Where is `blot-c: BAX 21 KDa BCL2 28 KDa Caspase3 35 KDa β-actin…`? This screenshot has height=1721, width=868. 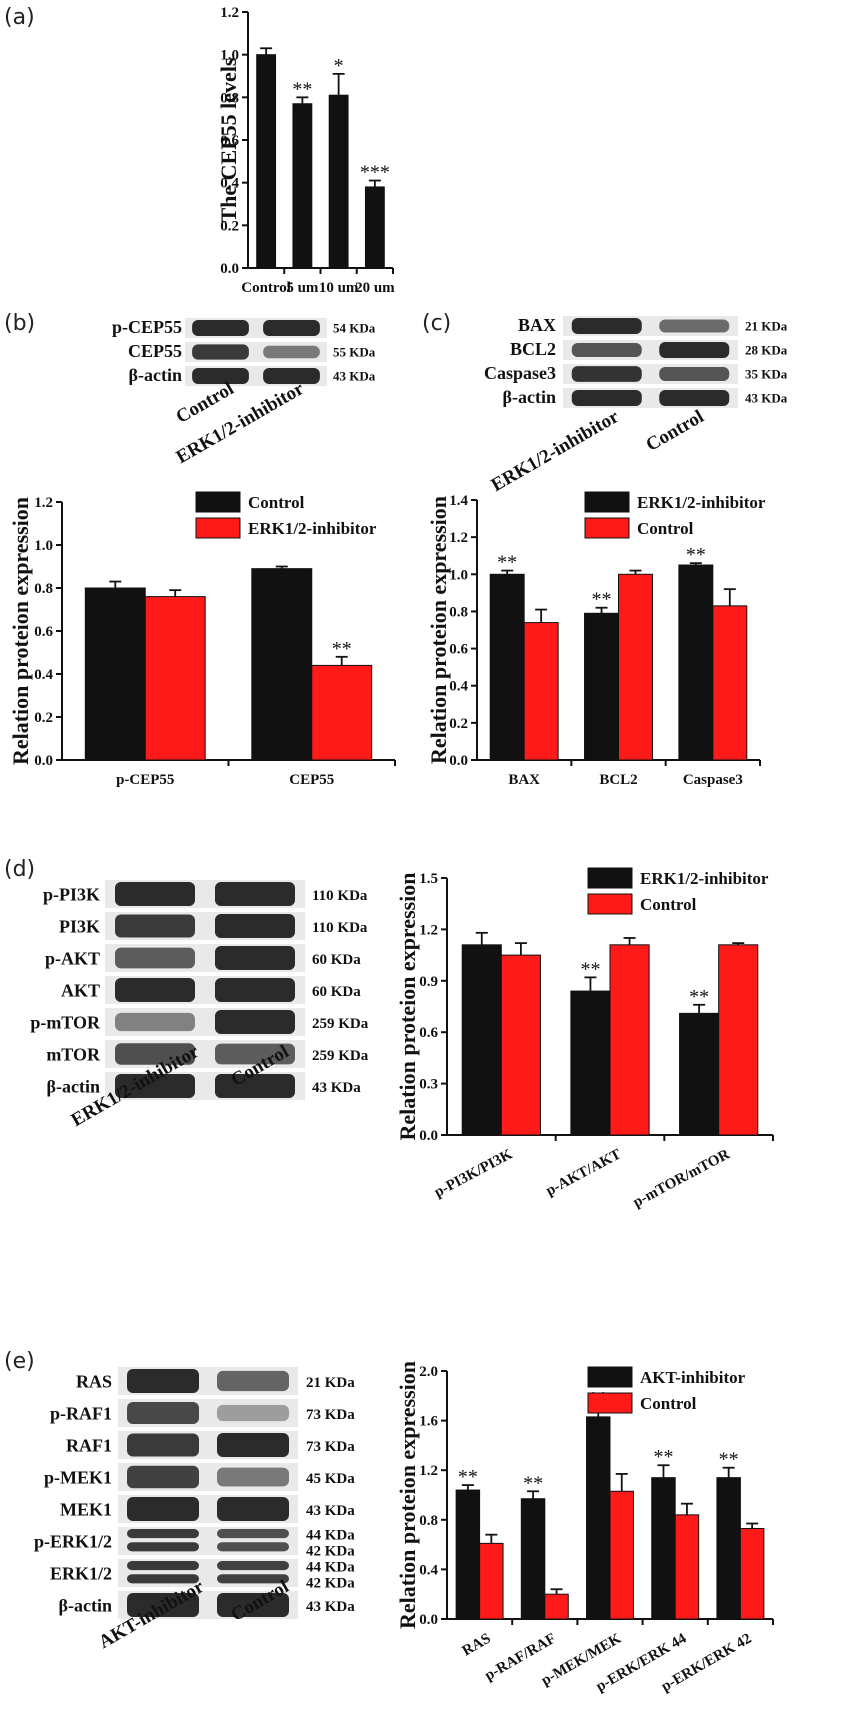
blot-c: BAX 21 KDa BCL2 28 KDa Caspase3 35 KDa β-actin… is located at coordinates (636, 405).